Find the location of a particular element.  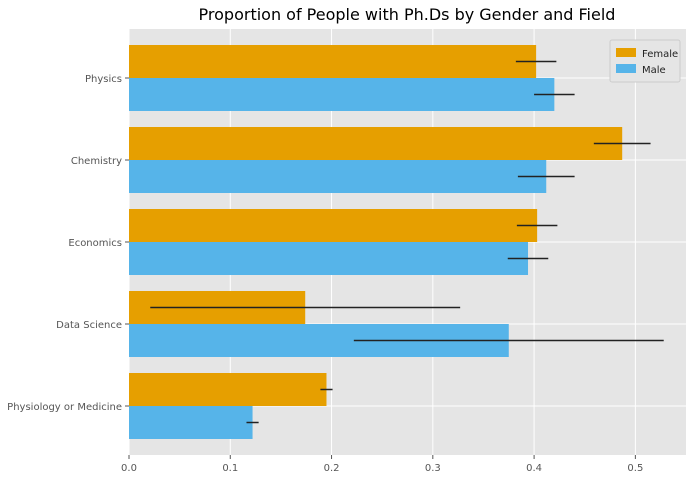

legend: Female Male is located at coordinates (645, 61).